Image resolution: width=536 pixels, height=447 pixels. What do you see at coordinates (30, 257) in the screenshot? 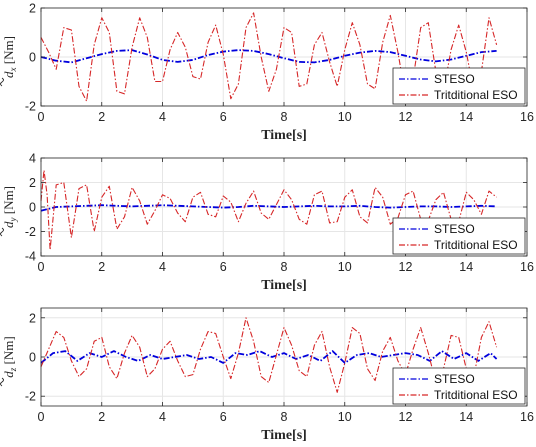
I see `y-tick-label: -4` at bounding box center [30, 257].